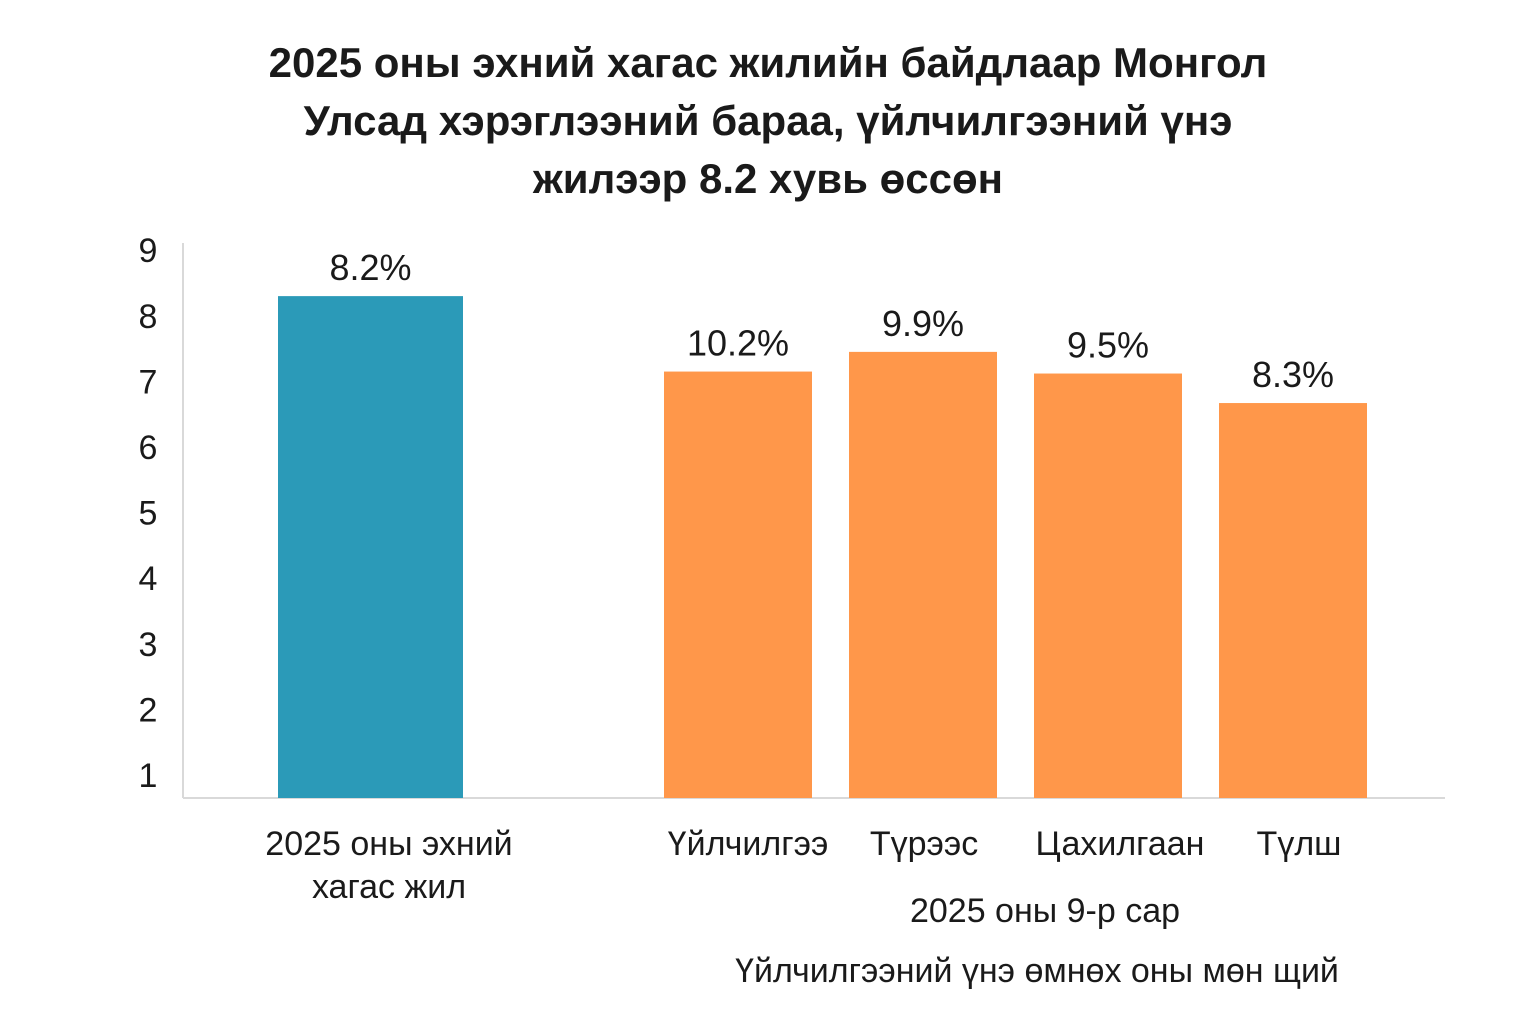  Describe the element at coordinates (148, 710) in the screenshot. I see `y-tick-label: 2` at that location.